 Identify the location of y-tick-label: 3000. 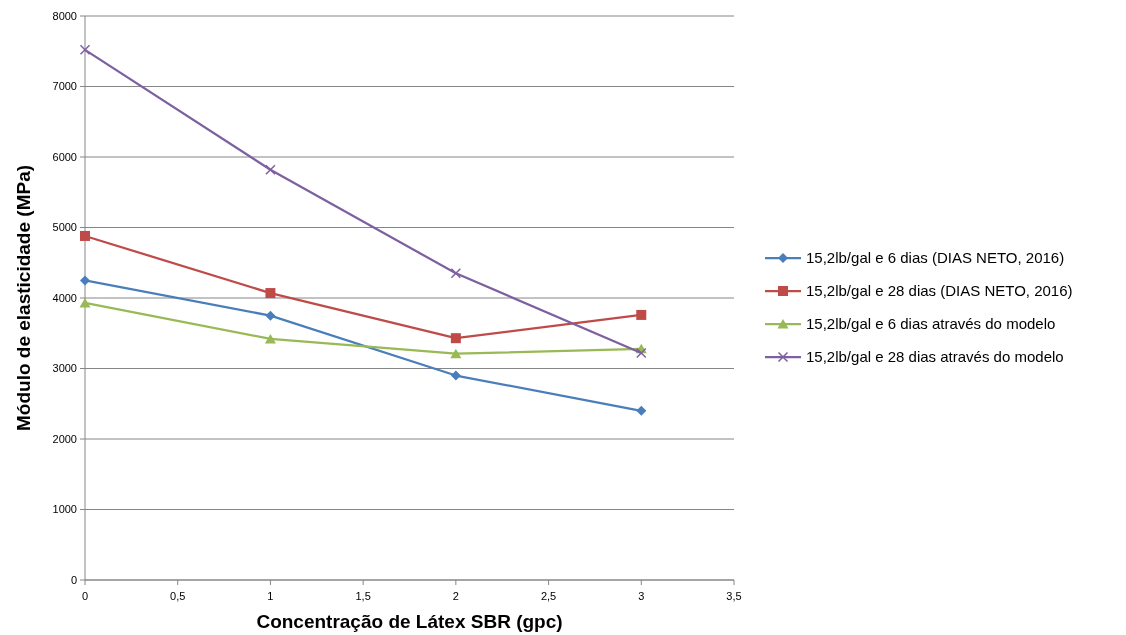
(64, 368).